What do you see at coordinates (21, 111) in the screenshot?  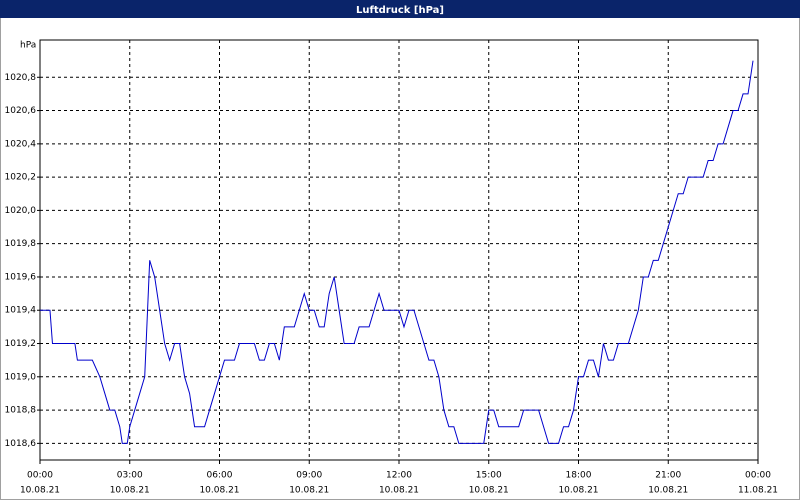 I see `y-tick-label: 1020,6` at bounding box center [21, 111].